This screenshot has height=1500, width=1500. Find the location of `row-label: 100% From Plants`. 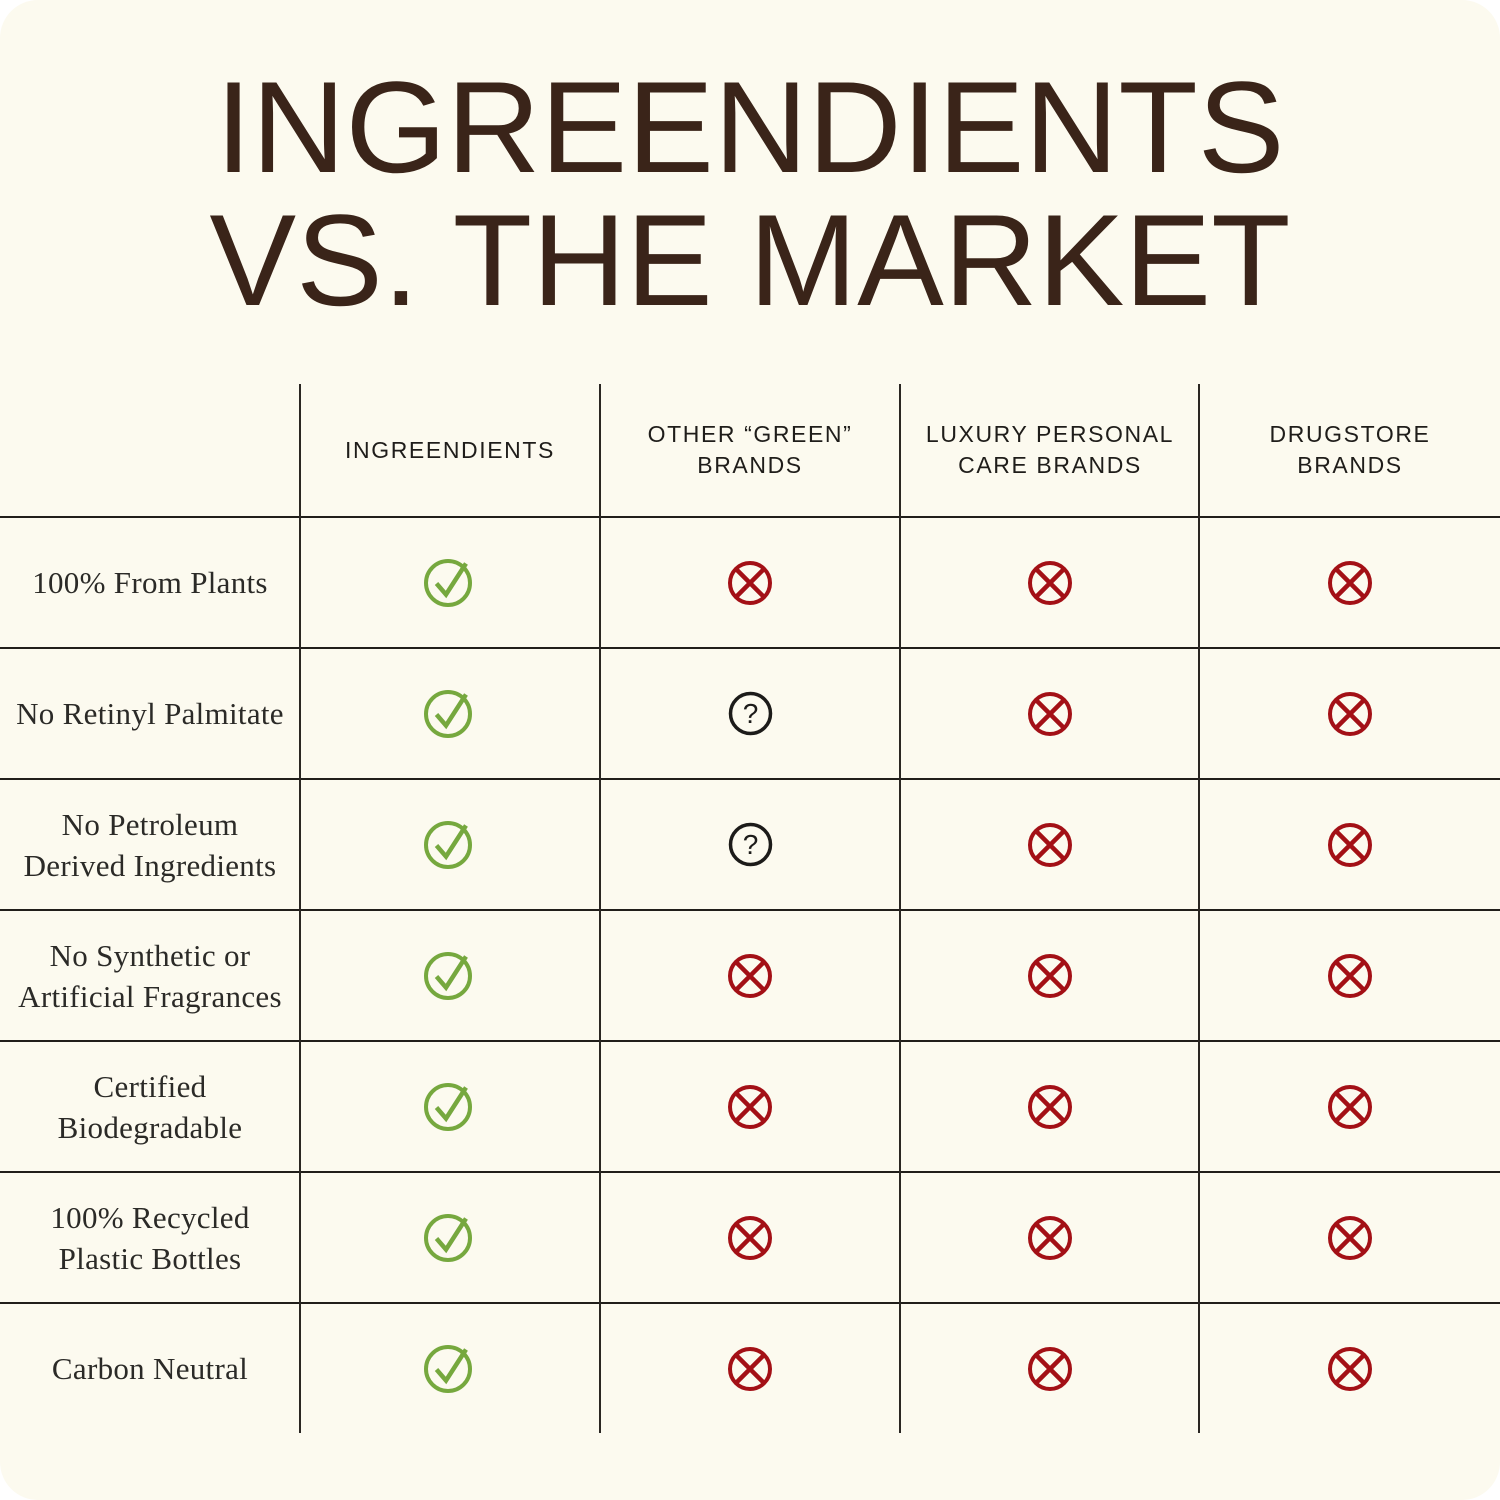

row-label: 100% From Plants is located at coordinates (150, 582).